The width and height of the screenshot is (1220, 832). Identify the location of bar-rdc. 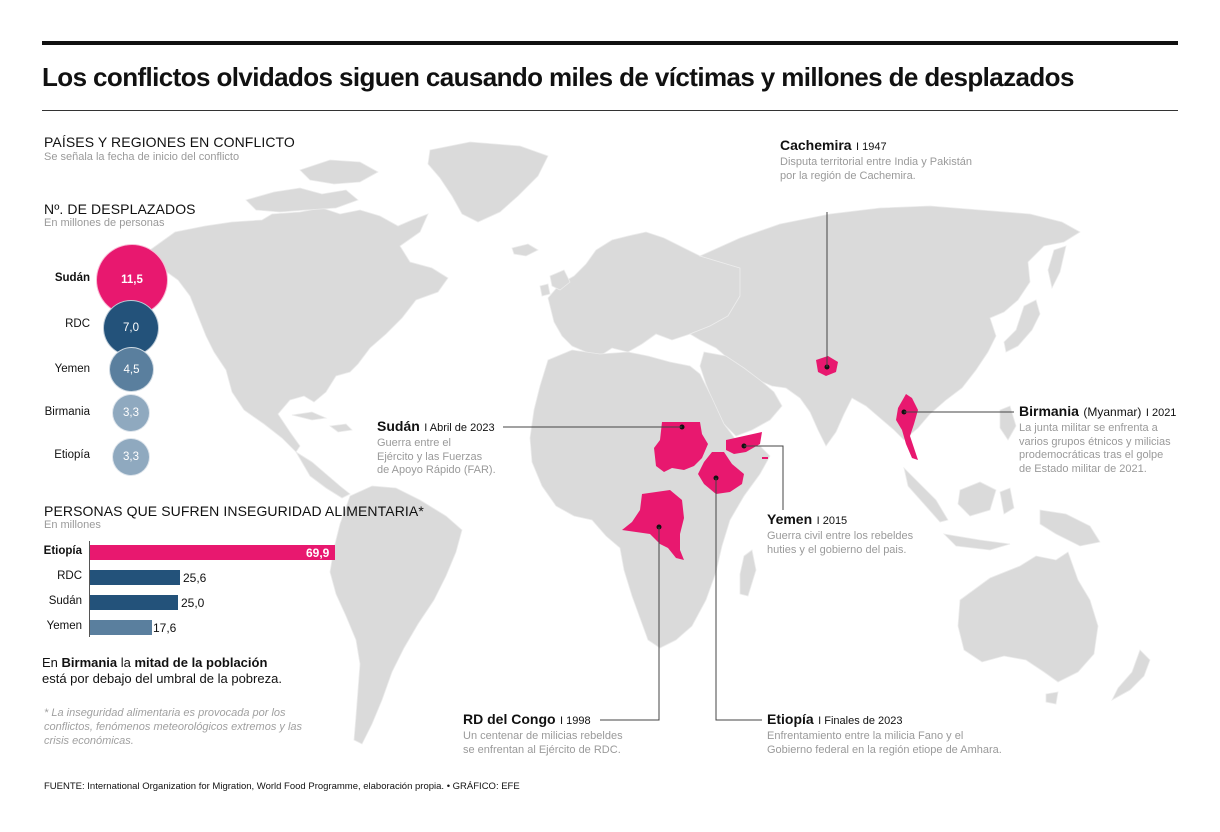
(135, 577).